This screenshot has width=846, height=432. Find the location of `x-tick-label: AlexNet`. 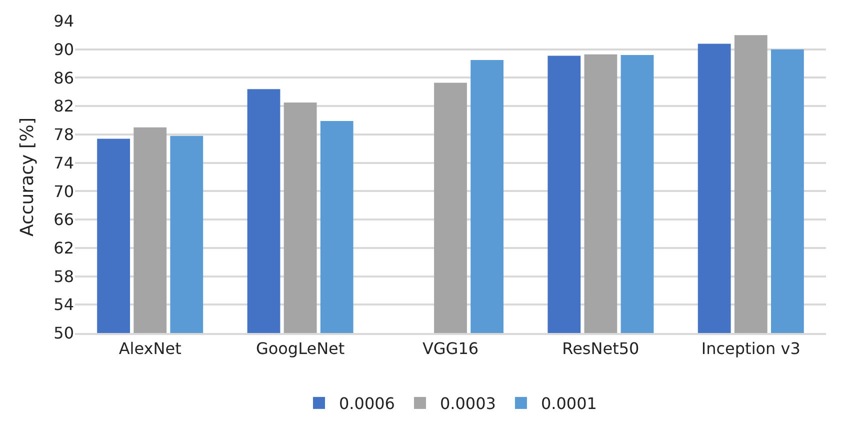

x-tick-label: AlexNet is located at coordinates (150, 348).